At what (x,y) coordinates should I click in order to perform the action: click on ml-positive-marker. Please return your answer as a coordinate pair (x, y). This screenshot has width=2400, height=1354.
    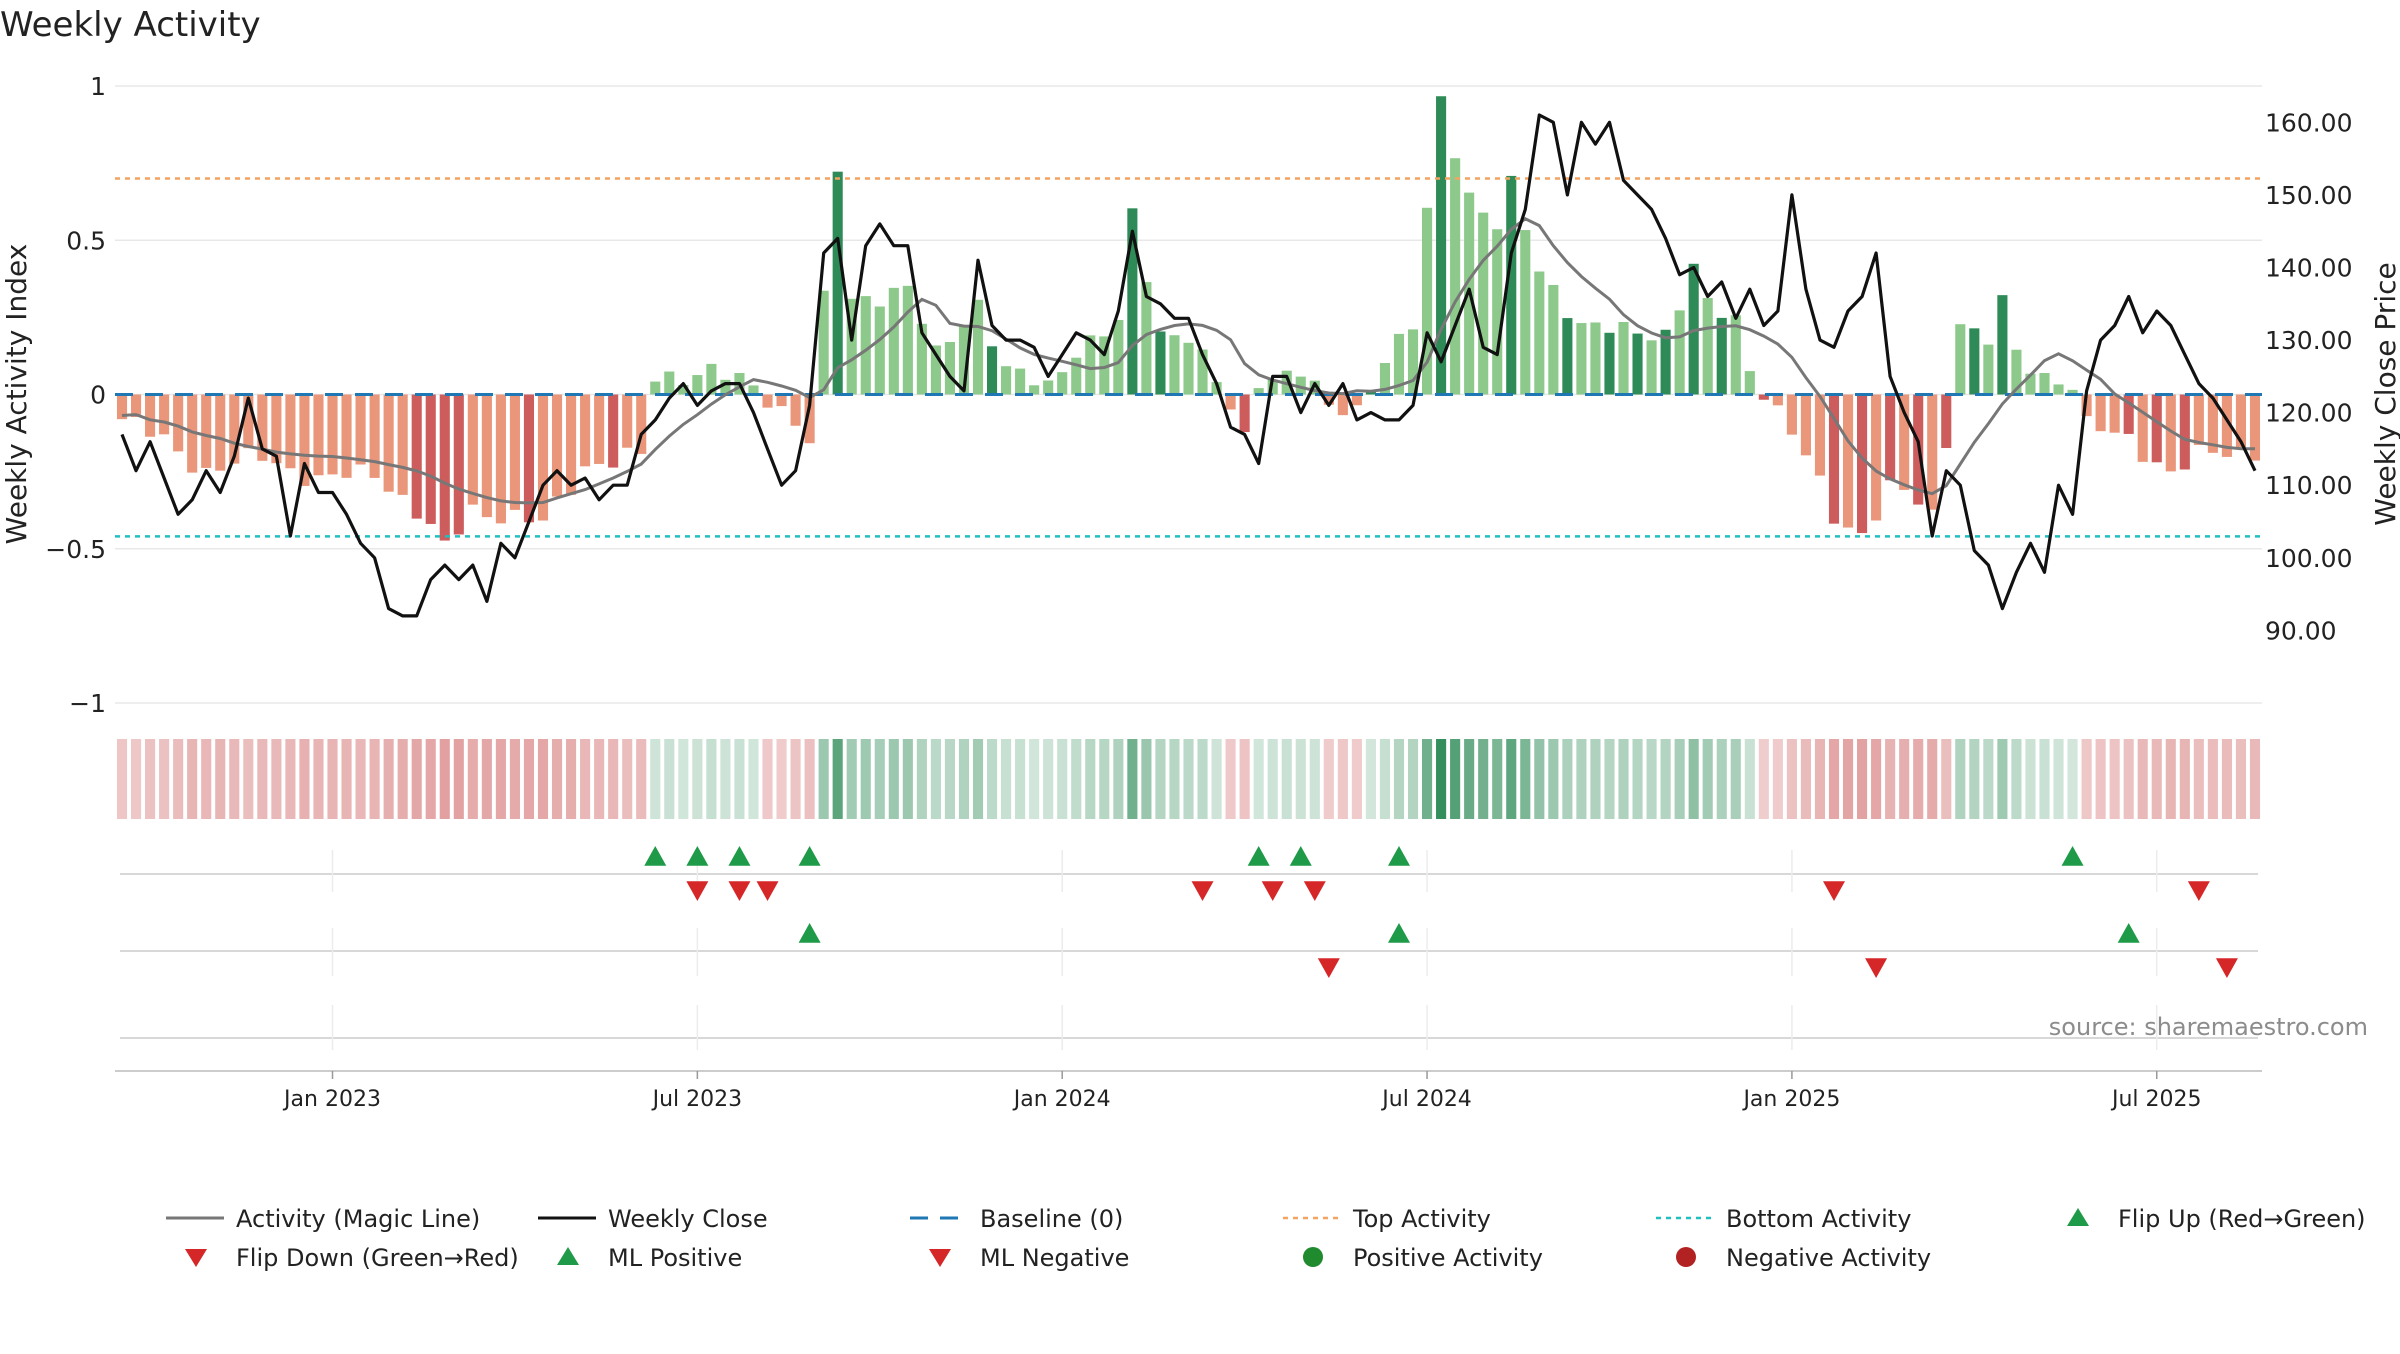
    Looking at the image, I should click on (809, 933).